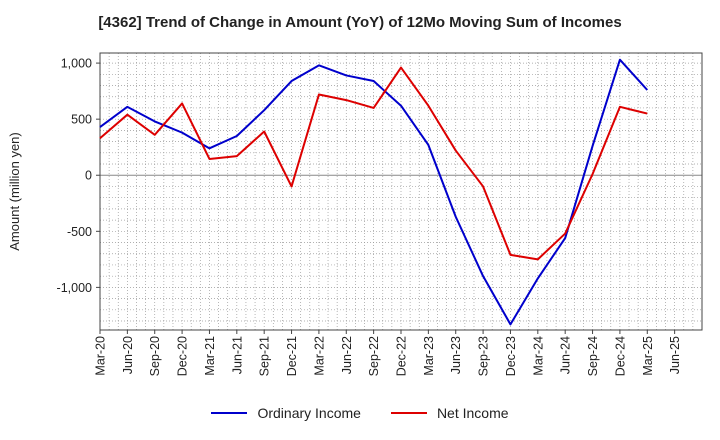  I want to click on x-tick-label: Dec-24, so click(620, 356).